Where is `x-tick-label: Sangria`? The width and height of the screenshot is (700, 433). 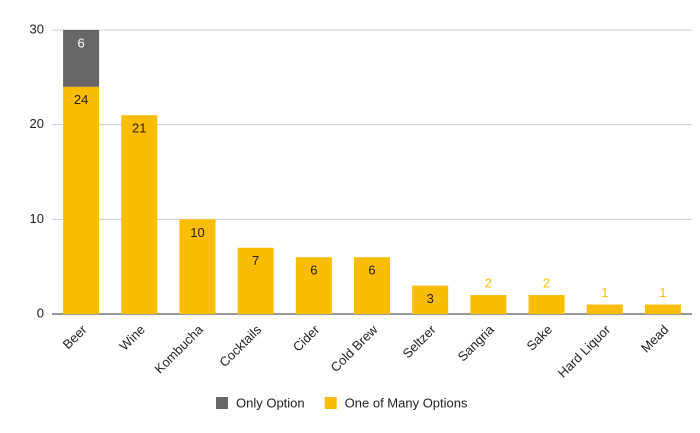 x-tick-label: Sangria is located at coordinates (476, 342).